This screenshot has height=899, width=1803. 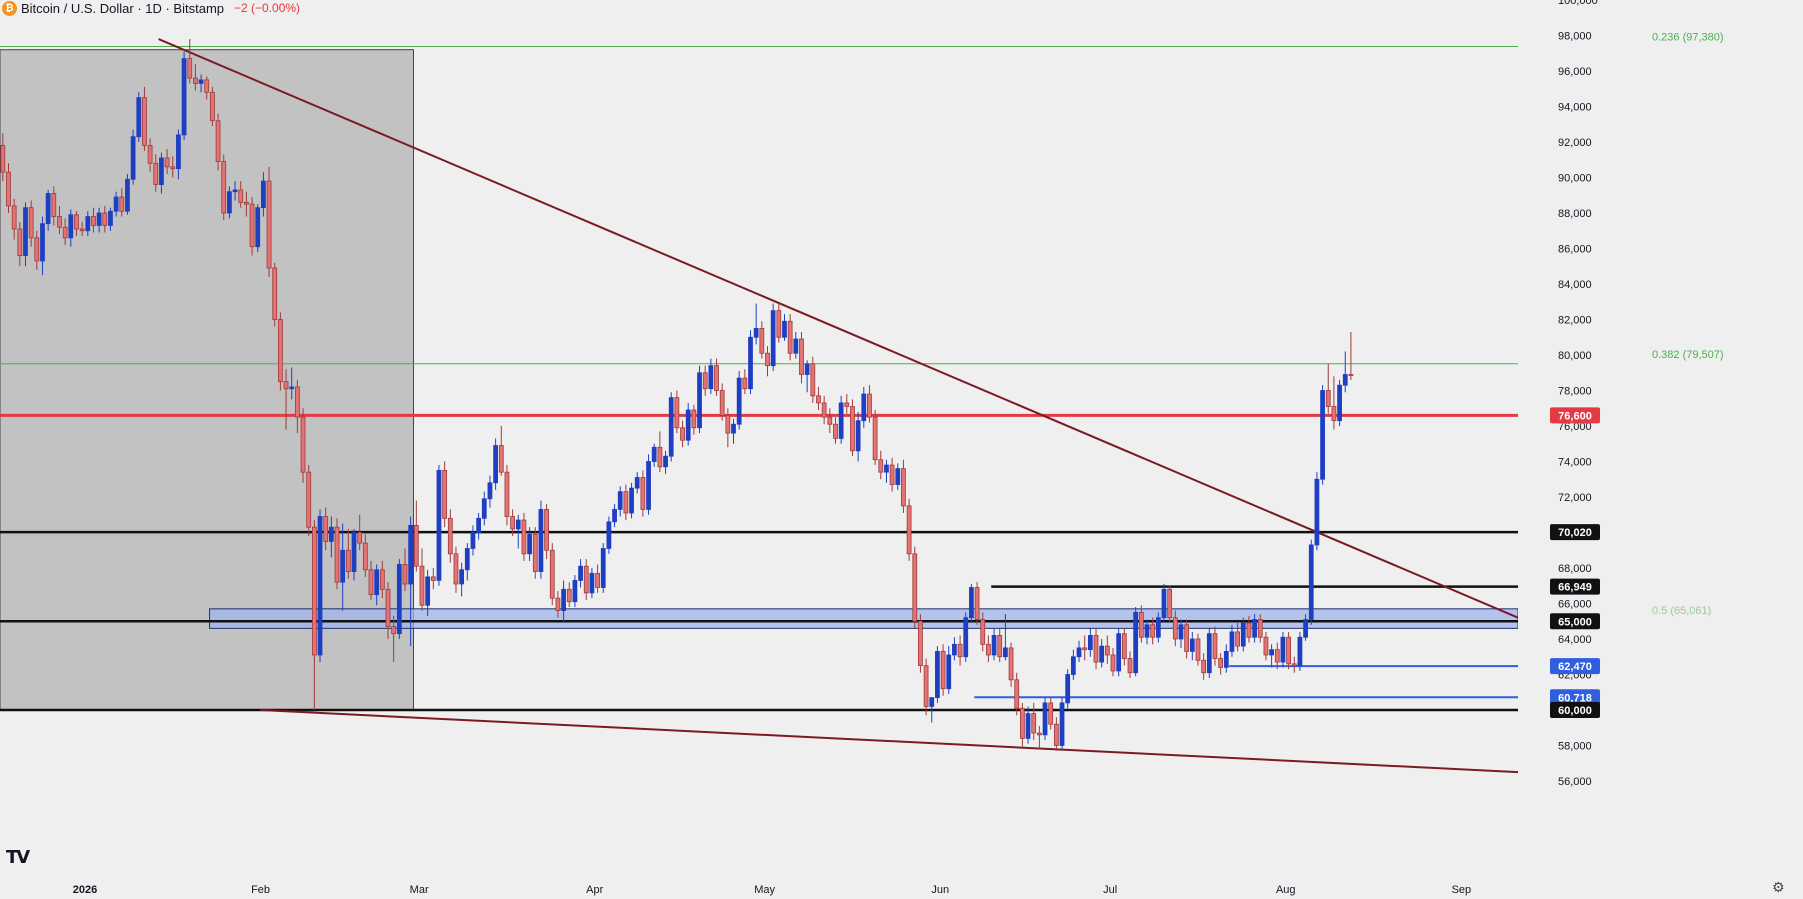 What do you see at coordinates (1575, 605) in the screenshot?
I see `y-tick-label: 66,000` at bounding box center [1575, 605].